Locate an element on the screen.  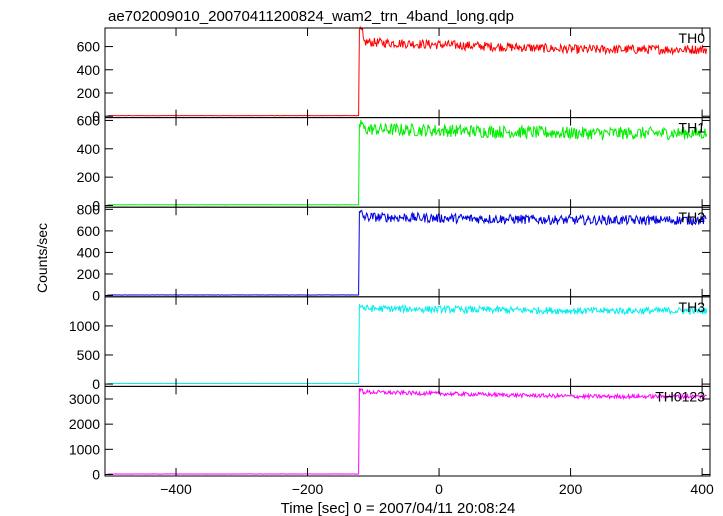
series-line-th0123 is located at coordinates (407, 431).